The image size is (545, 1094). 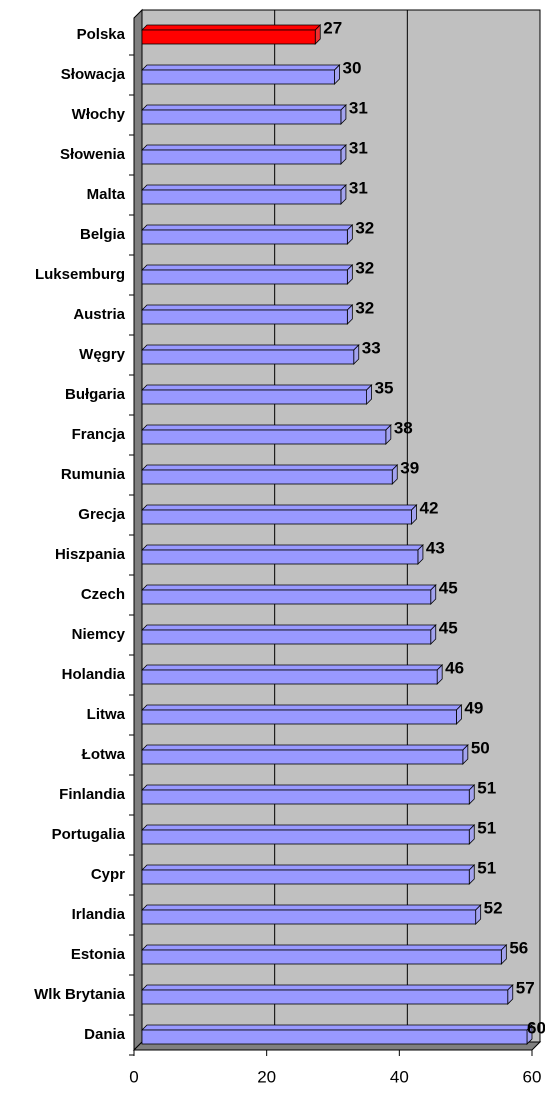 I want to click on value-label: 52, so click(x=493, y=907).